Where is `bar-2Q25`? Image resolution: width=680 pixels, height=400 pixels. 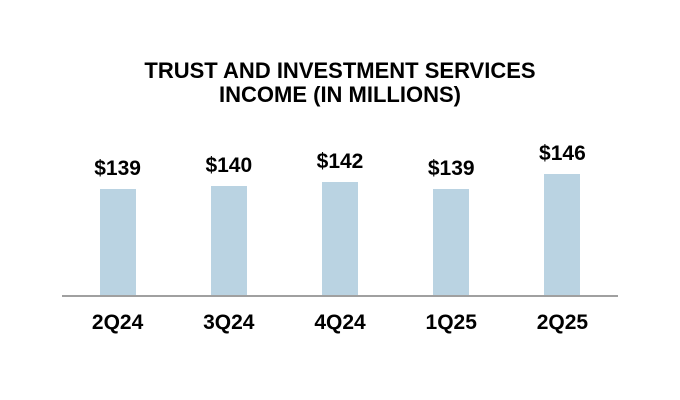 bar-2Q25 is located at coordinates (562, 234).